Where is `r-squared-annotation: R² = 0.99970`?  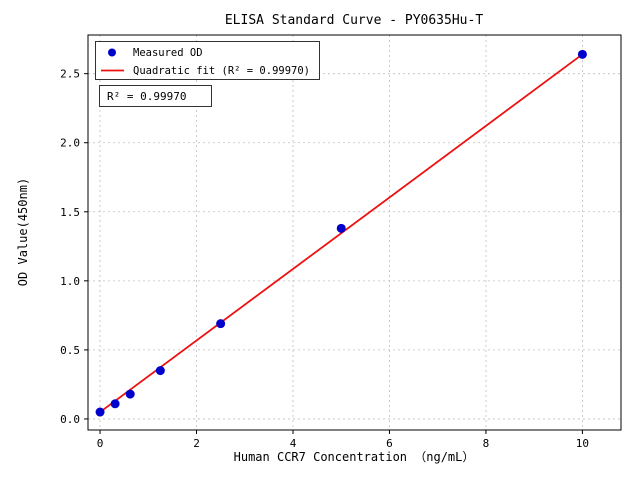
r-squared-annotation: R² = 0.99970 is located at coordinates (155, 96).